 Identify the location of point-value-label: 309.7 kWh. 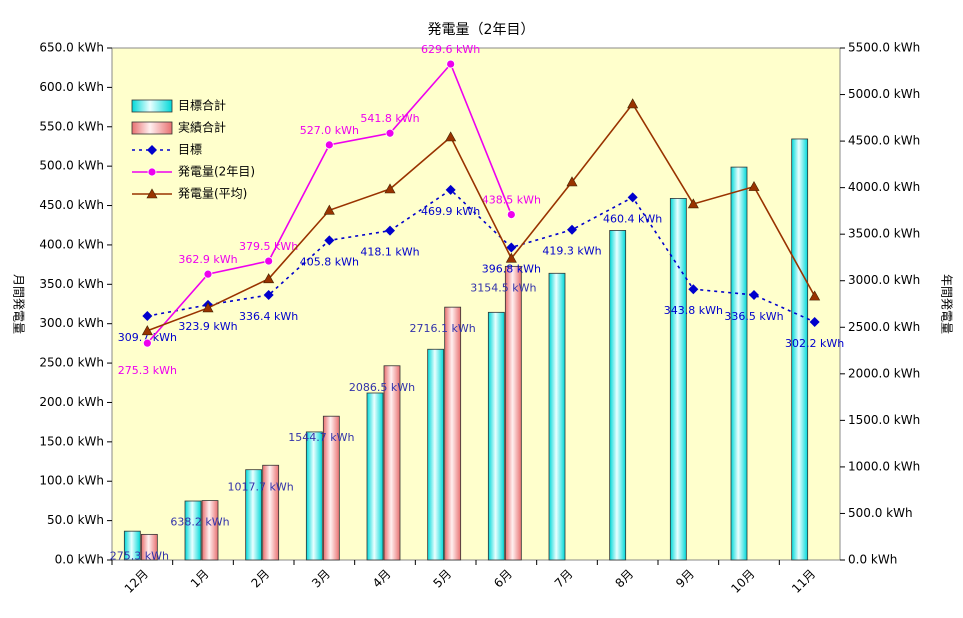
(147, 337).